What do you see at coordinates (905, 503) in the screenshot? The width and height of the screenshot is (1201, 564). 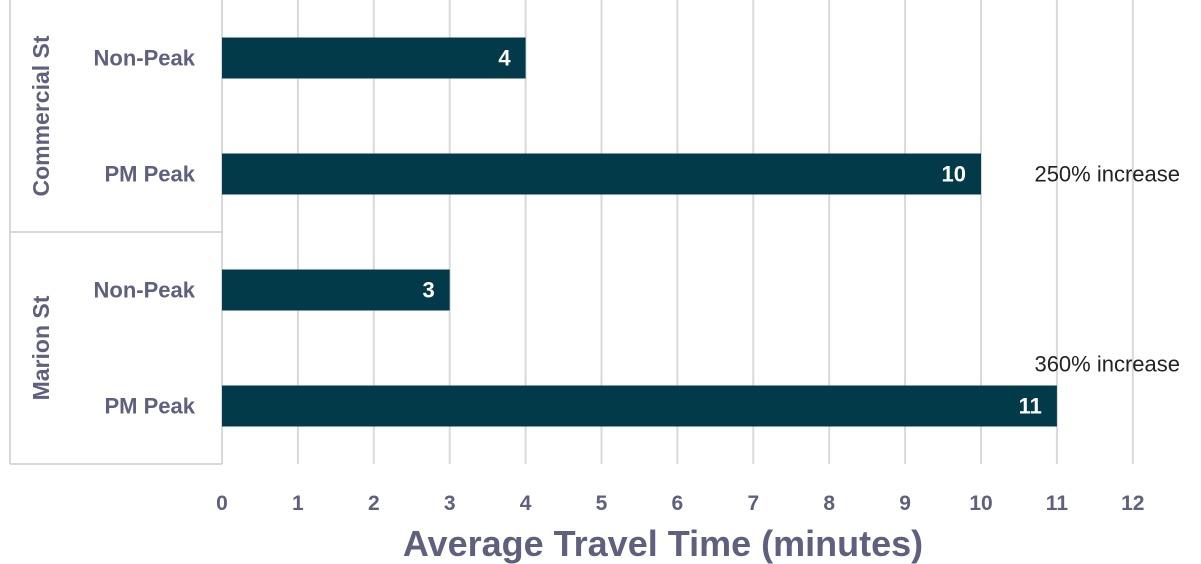 I see `x-tick-label: 9` at bounding box center [905, 503].